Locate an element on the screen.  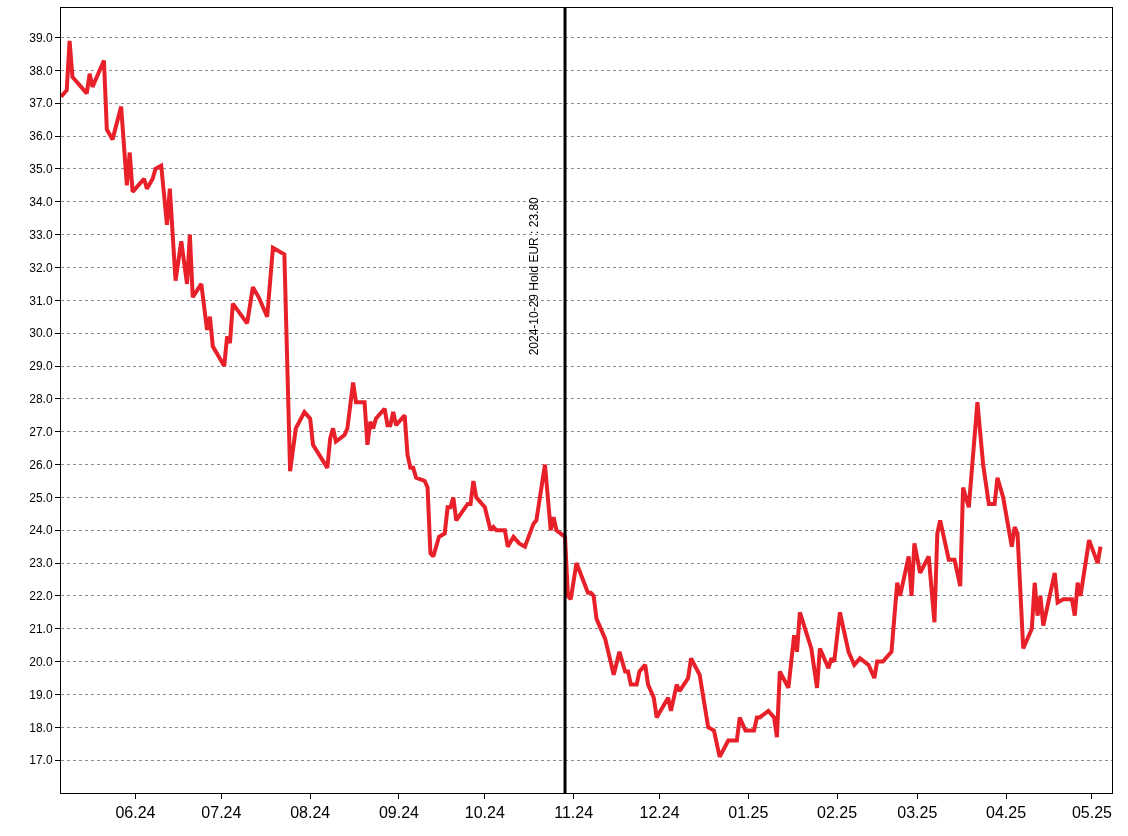
y-tick-label: 34.0 is located at coordinates (41, 201).